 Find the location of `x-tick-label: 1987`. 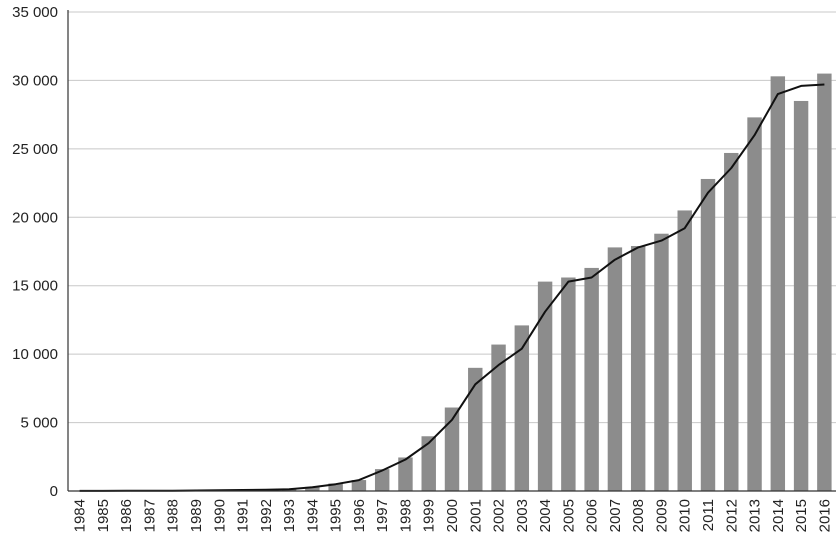

x-tick-label: 1987 is located at coordinates (149, 515).